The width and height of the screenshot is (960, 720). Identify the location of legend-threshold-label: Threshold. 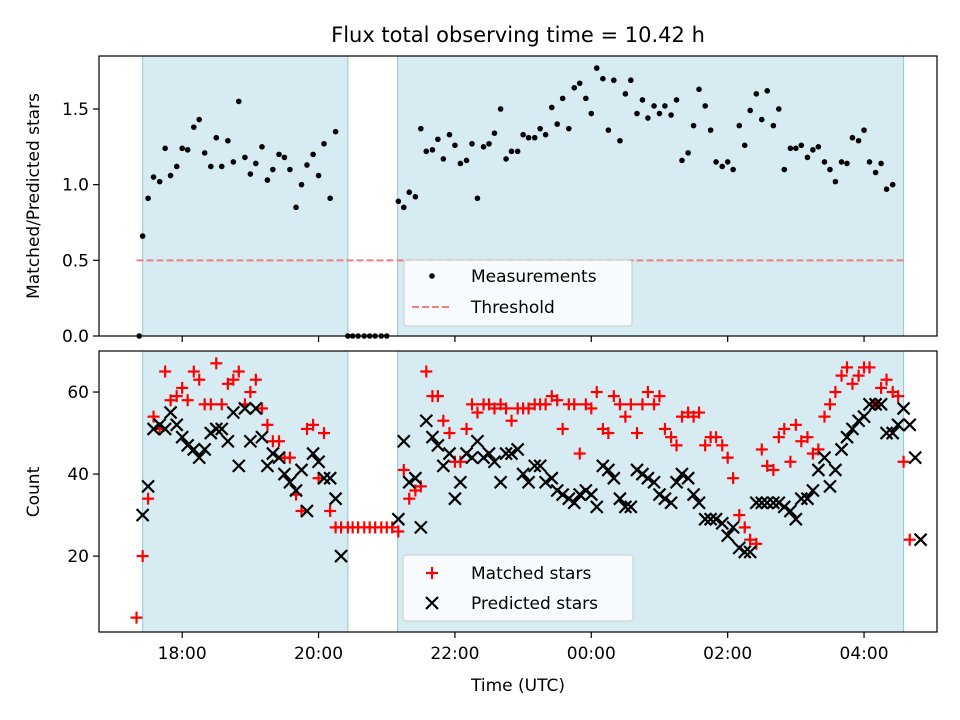
(512, 308).